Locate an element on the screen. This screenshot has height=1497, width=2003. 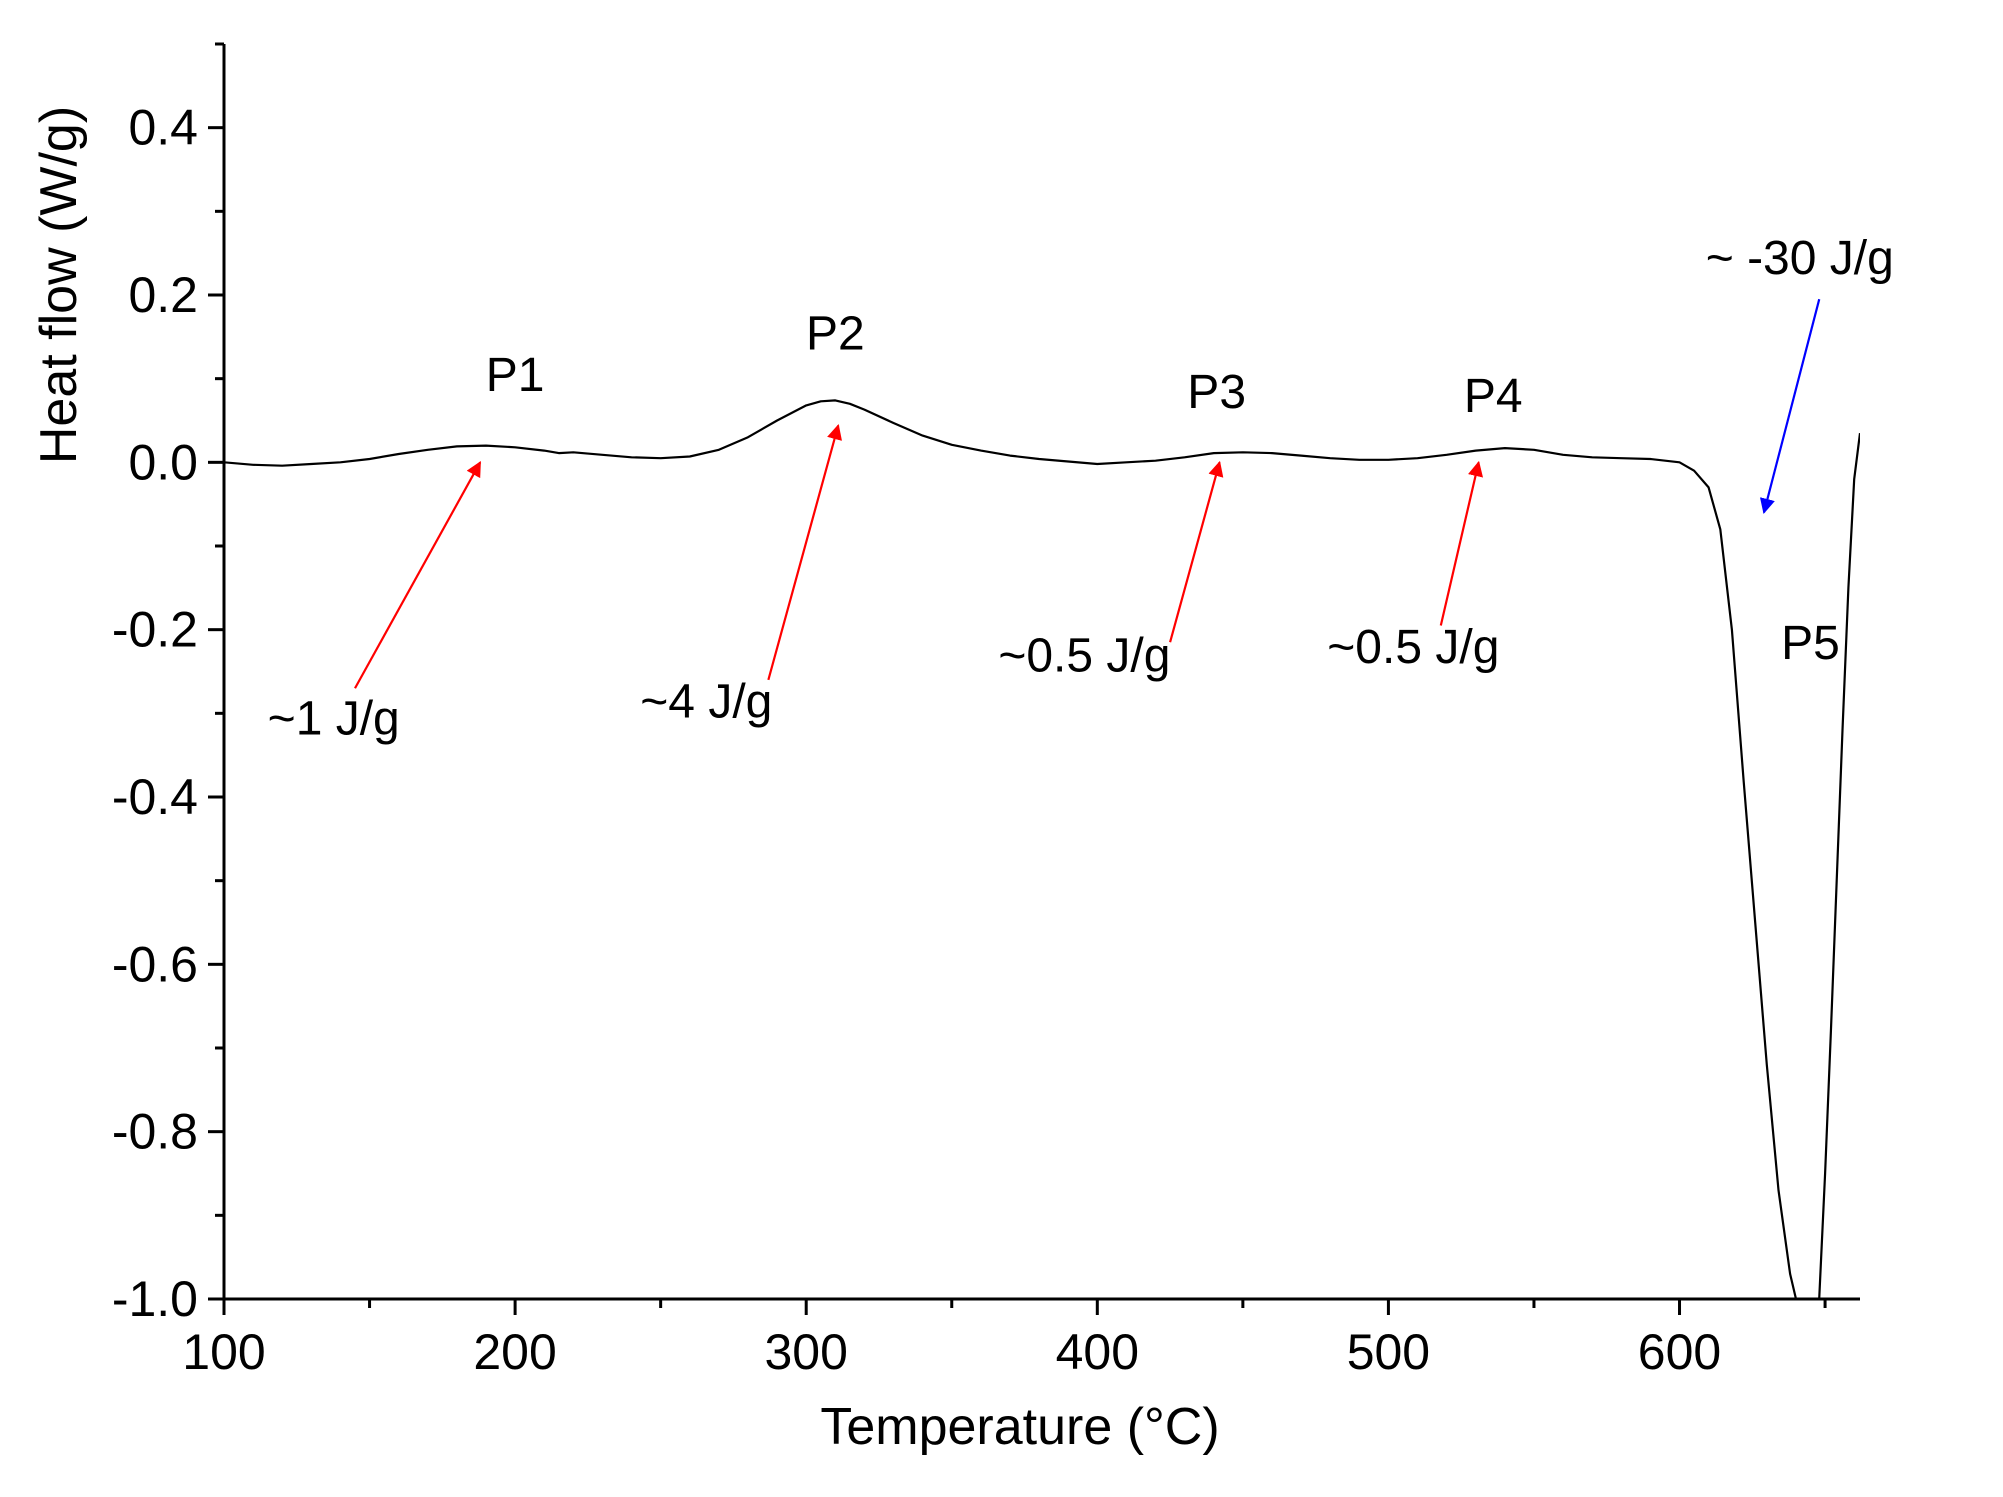
energy-label-p5: ~ -30 J/g is located at coordinates (1800, 258).